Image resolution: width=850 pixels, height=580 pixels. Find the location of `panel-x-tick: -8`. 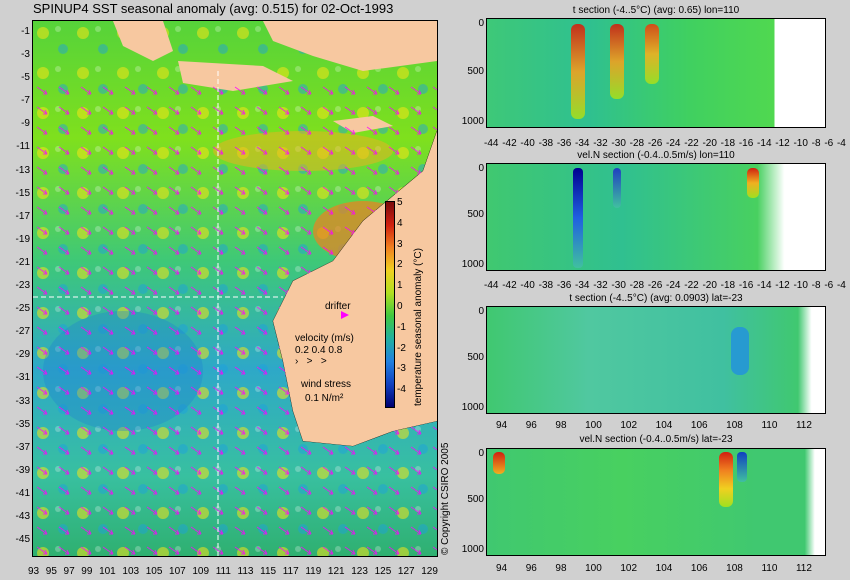

panel-x-tick: -8 is located at coordinates (816, 285).